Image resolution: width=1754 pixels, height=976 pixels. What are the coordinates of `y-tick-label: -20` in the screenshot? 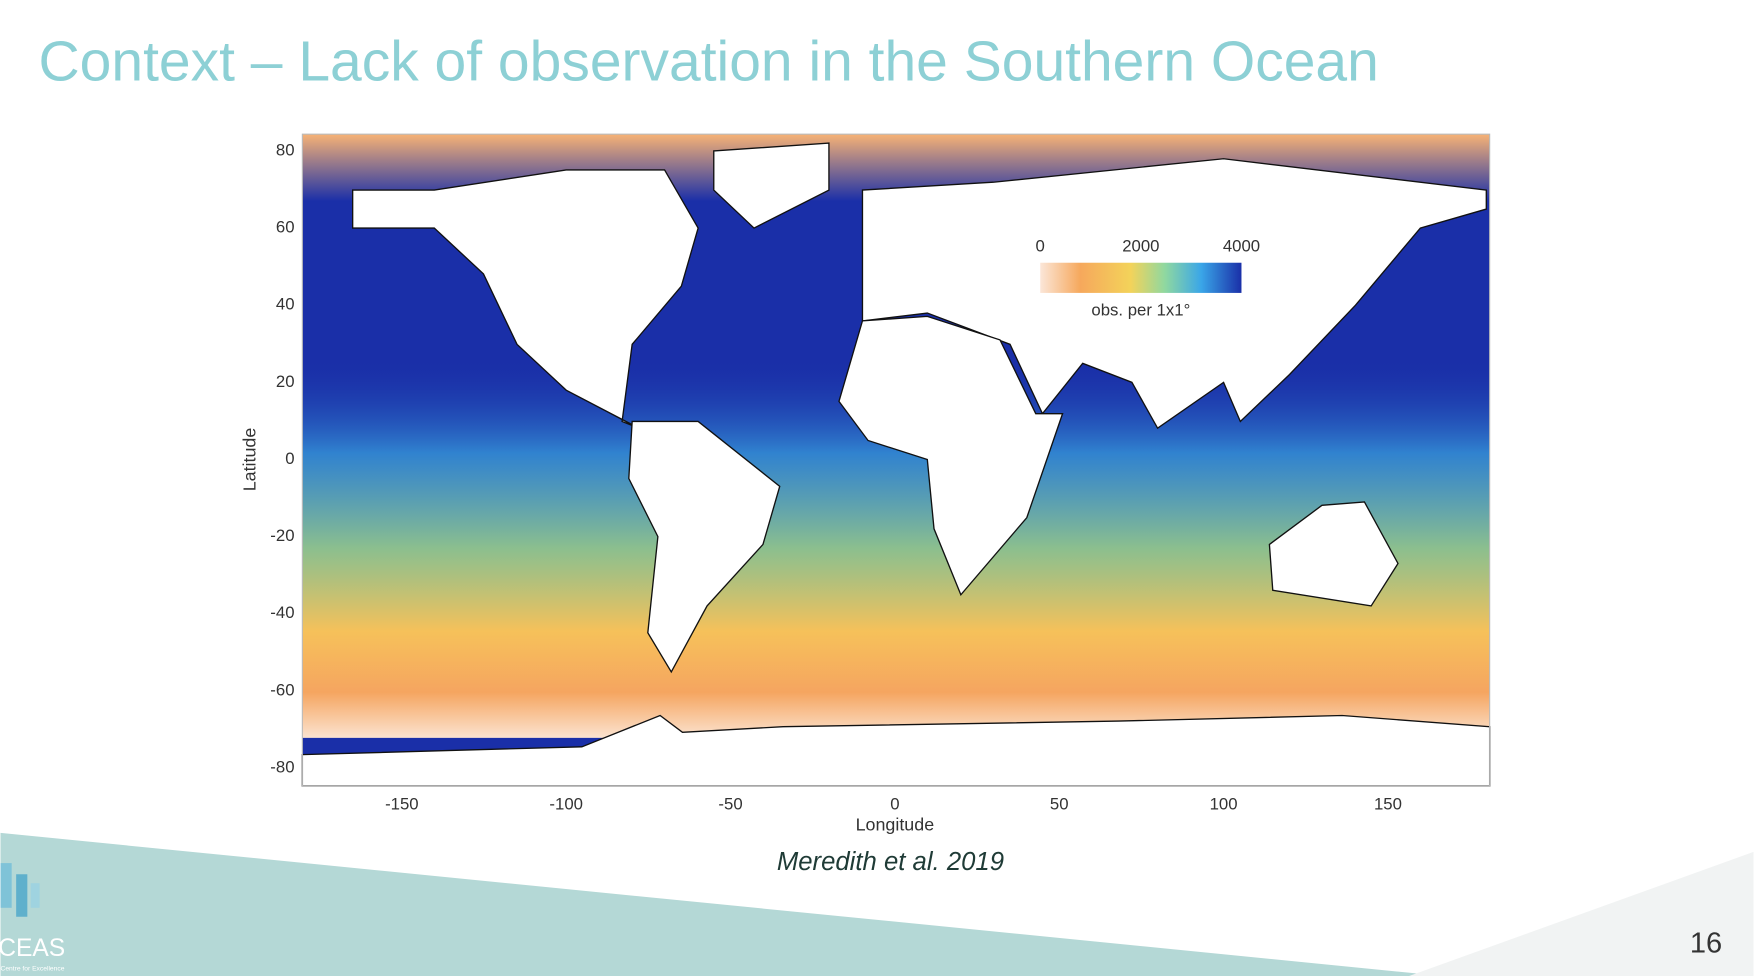 It's located at (282, 535).